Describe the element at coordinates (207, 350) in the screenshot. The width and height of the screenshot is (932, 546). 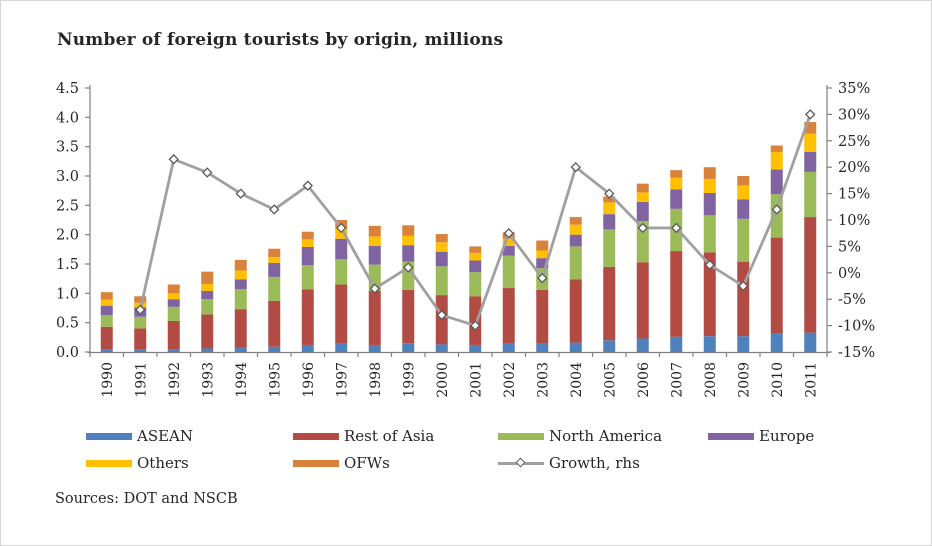
I see `bar-segment-asean-1993` at that location.